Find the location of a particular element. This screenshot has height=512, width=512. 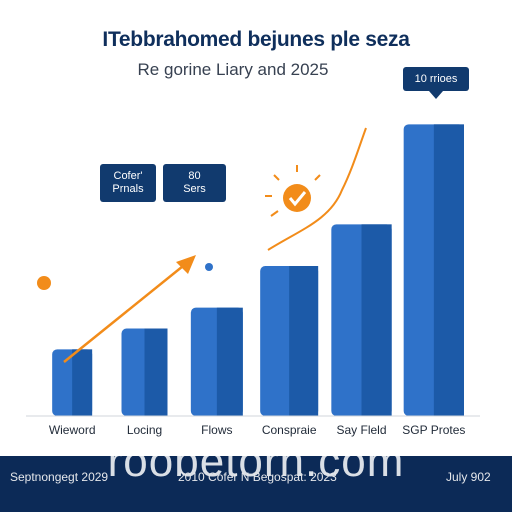

blue-dot is located at coordinates (209, 267).